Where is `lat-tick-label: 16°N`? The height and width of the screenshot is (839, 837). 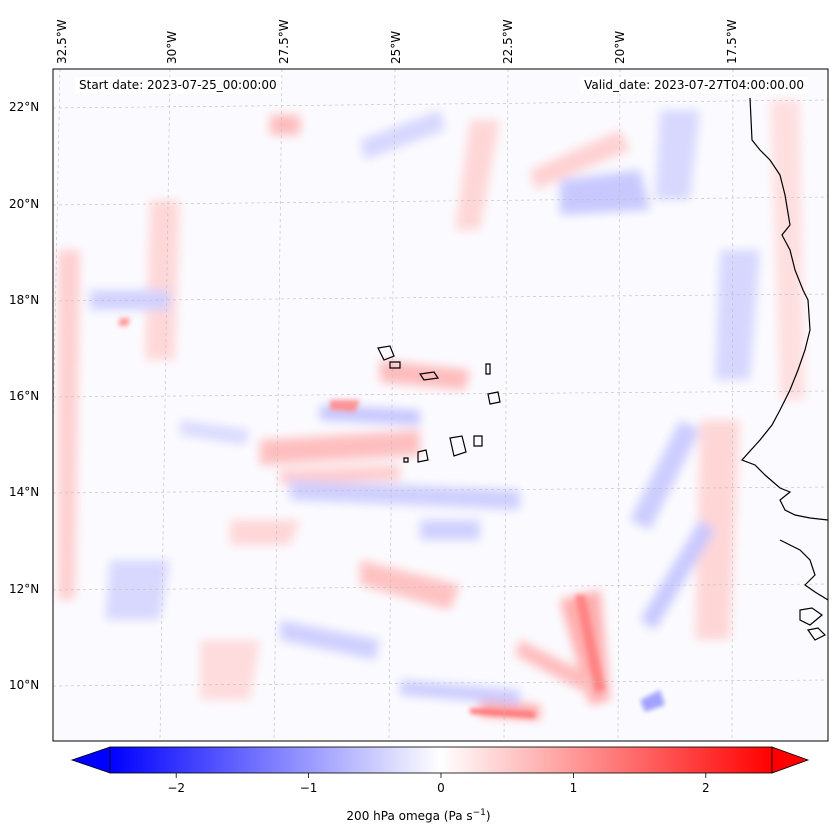
lat-tick-label: 16°N is located at coordinates (24, 396).